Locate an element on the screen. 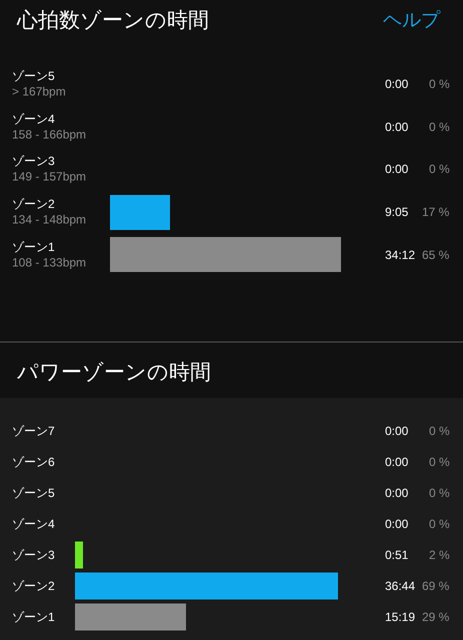  category-label: ゾーン5 is located at coordinates (33, 493).